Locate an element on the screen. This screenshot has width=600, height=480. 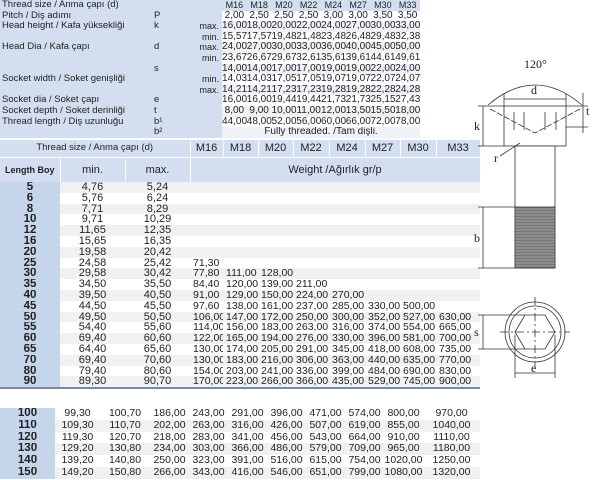
spec-value: 29,67 is located at coordinates (284, 57).